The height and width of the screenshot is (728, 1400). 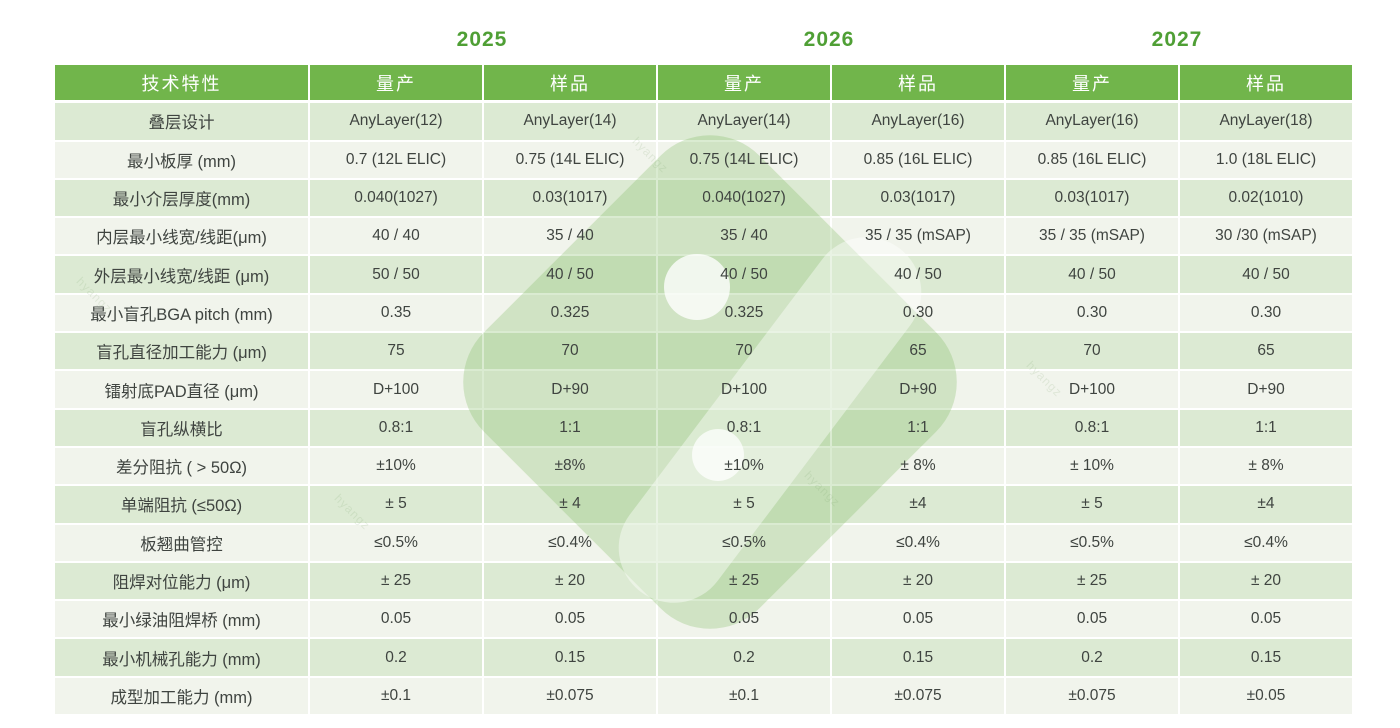 I want to click on row-label-text: 最小机械孔能力 (mm), so click(x=181, y=659).